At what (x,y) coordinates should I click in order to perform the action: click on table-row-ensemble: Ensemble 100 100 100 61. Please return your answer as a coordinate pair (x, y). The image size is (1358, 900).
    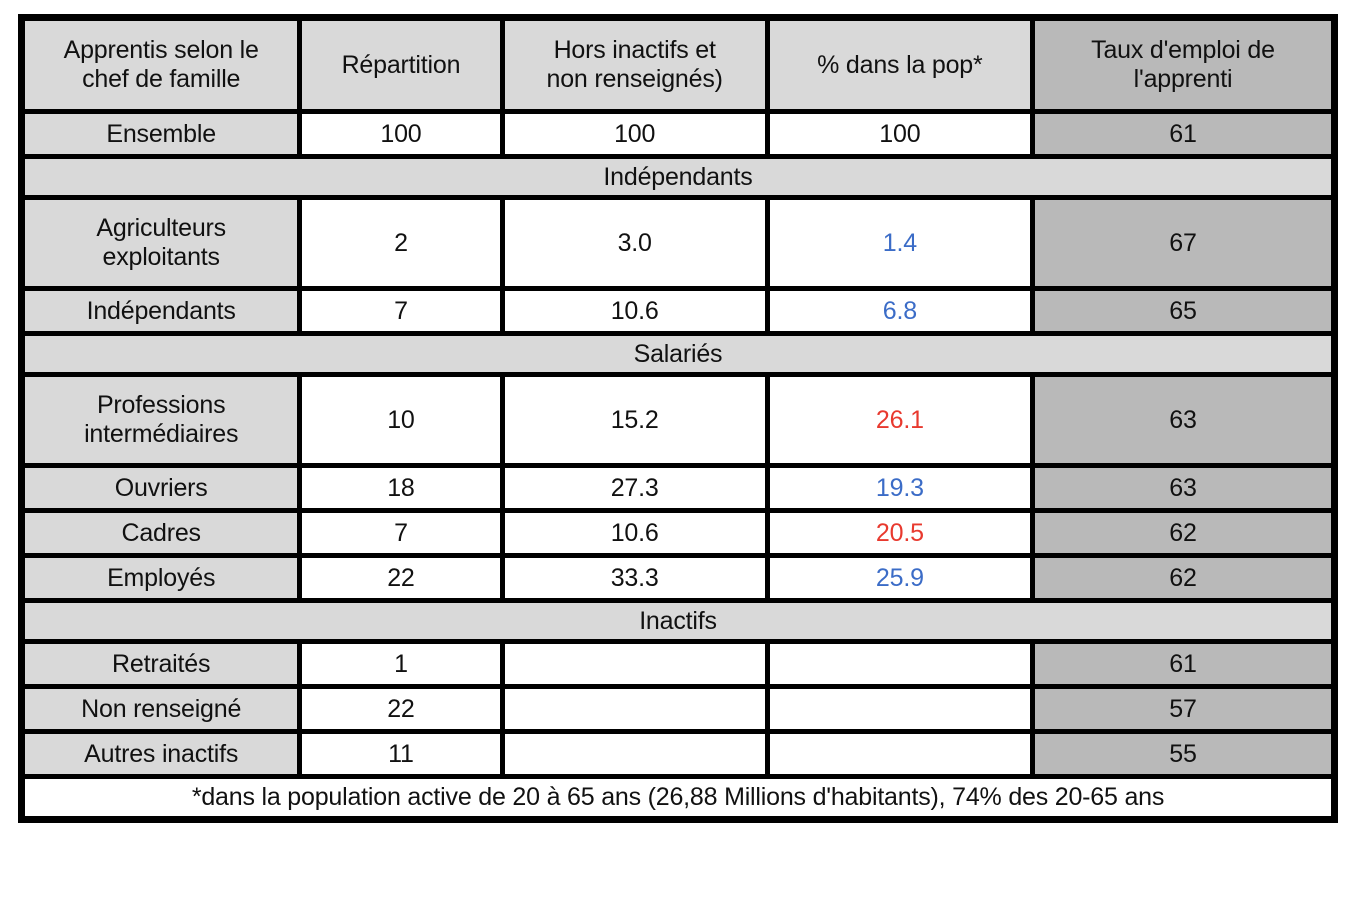
    Looking at the image, I should click on (678, 134).